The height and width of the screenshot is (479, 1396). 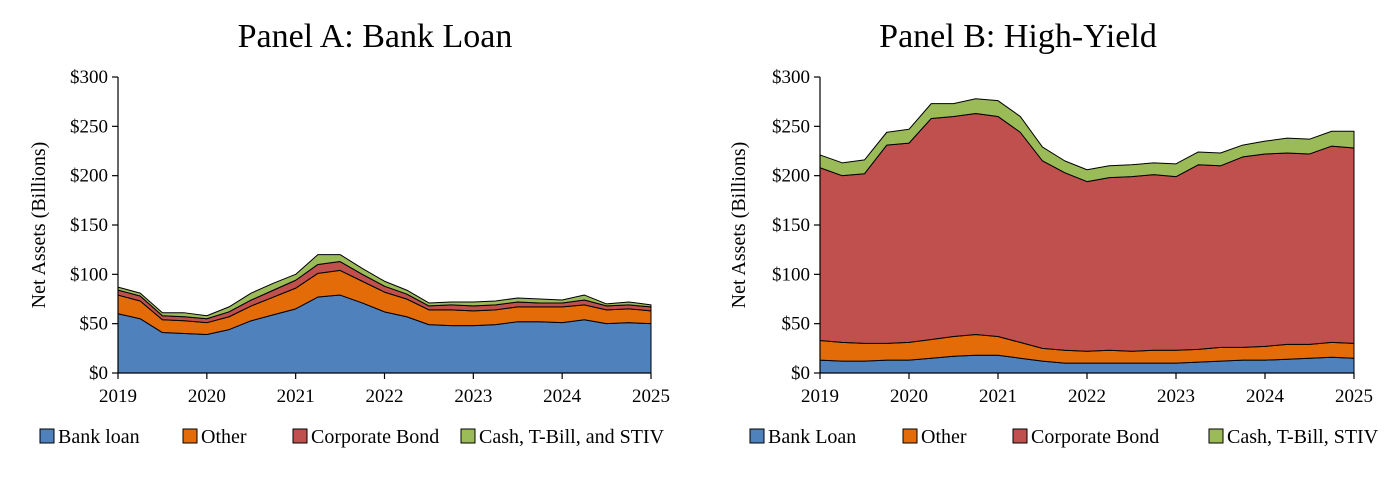 I want to click on chart-title: Panel A: Bank Loan, so click(x=375, y=36).